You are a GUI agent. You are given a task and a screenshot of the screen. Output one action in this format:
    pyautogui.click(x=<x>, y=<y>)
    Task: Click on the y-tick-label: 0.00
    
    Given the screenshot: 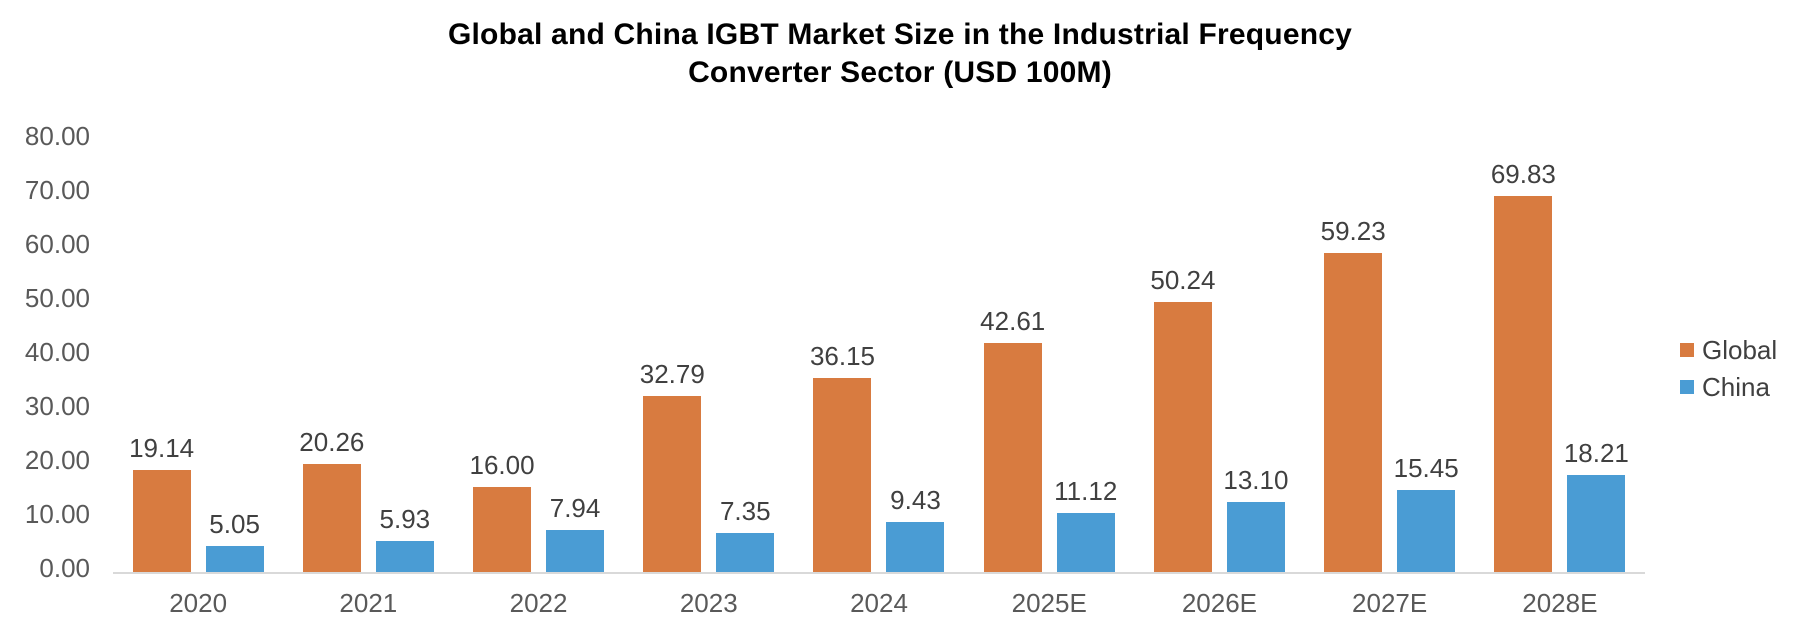 What is the action you would take?
    pyautogui.click(x=64, y=568)
    